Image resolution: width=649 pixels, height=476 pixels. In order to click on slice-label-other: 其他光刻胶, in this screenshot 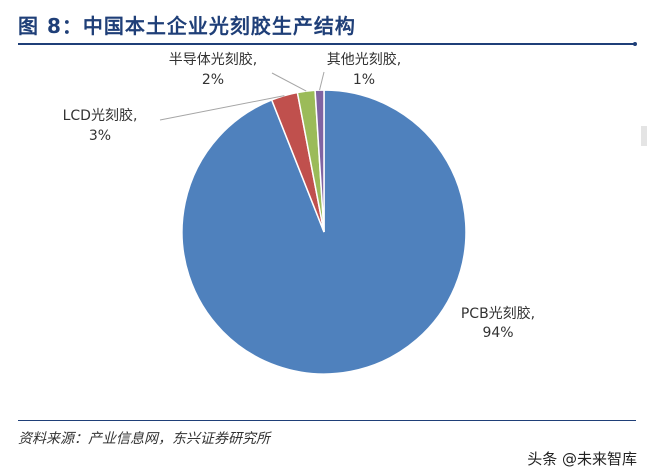, I will do `click(364, 59)`.